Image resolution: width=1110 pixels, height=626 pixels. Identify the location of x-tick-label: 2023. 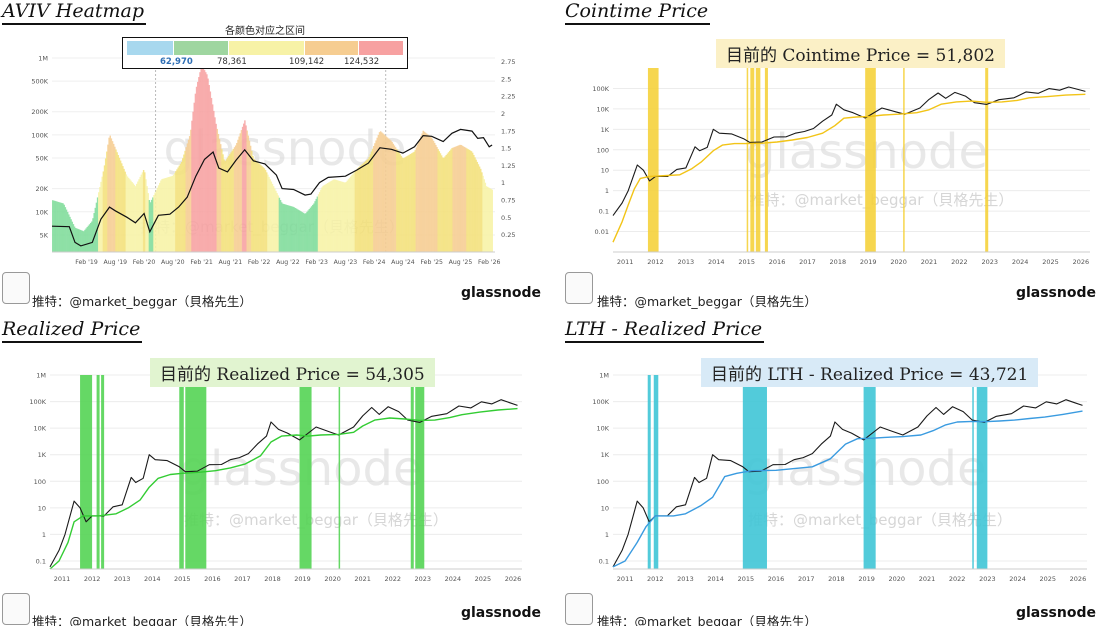
(423, 579).